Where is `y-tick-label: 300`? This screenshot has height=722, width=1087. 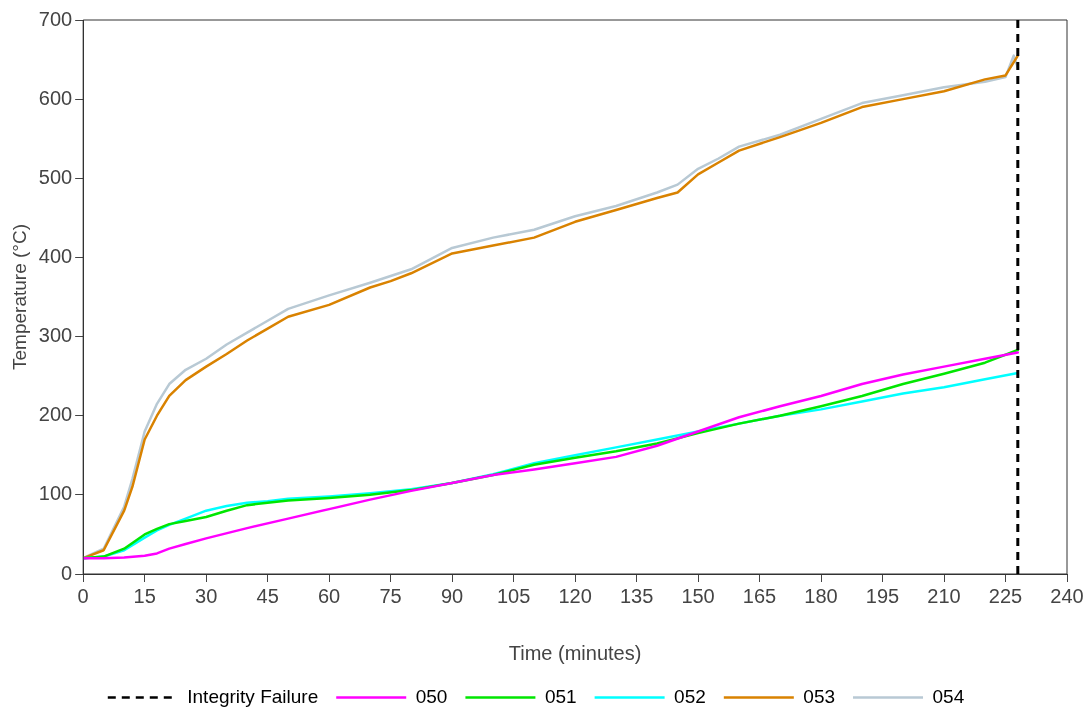 y-tick-label: 300 is located at coordinates (55, 335).